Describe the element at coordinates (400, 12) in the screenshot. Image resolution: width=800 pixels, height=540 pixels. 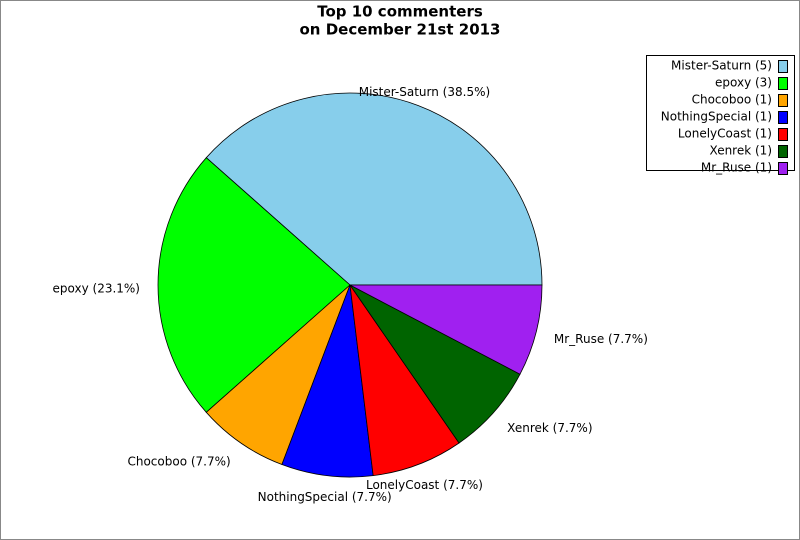
I see `chart-title: Top 10 commenters` at that location.